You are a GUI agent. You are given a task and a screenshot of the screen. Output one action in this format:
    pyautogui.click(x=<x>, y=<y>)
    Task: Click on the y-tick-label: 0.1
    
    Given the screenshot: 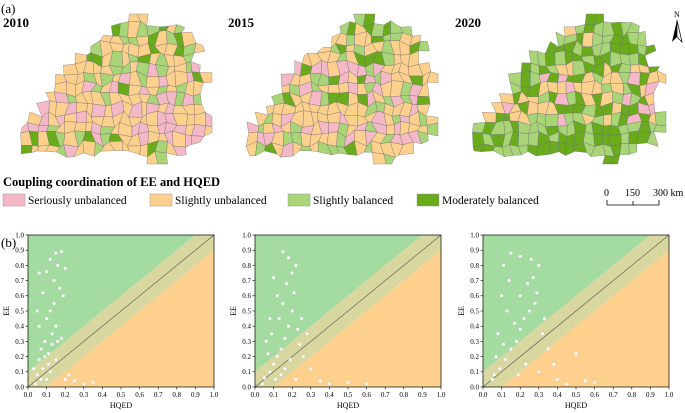 What is the action you would take?
    pyautogui.click(x=246, y=372)
    